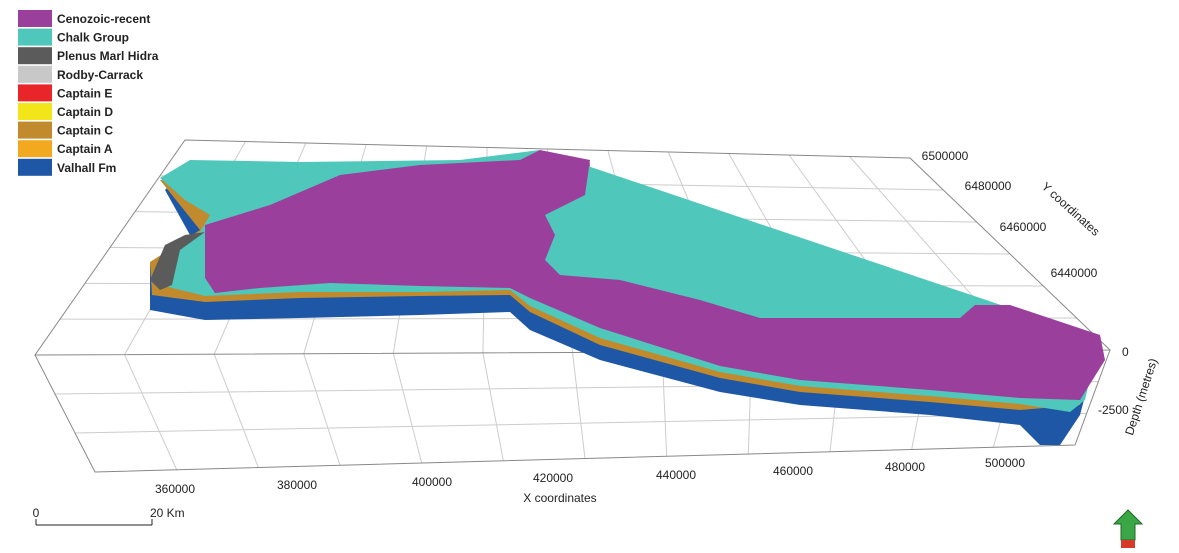  I want to click on x-tick-label: 360000, so click(175, 489).